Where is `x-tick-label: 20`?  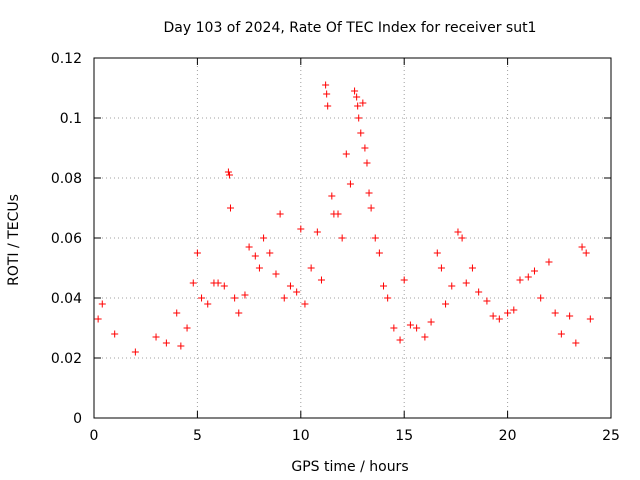
x-tick-label: 20 is located at coordinates (508, 436).